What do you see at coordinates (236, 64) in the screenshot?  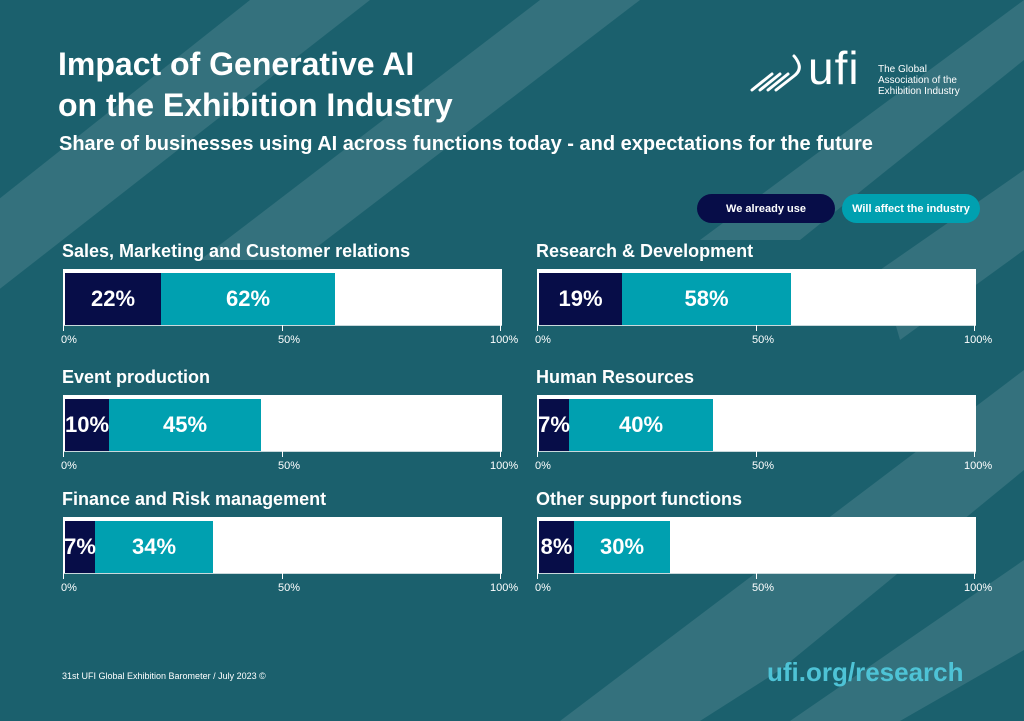 I see `title-line-1: Impact of Generative AI` at bounding box center [236, 64].